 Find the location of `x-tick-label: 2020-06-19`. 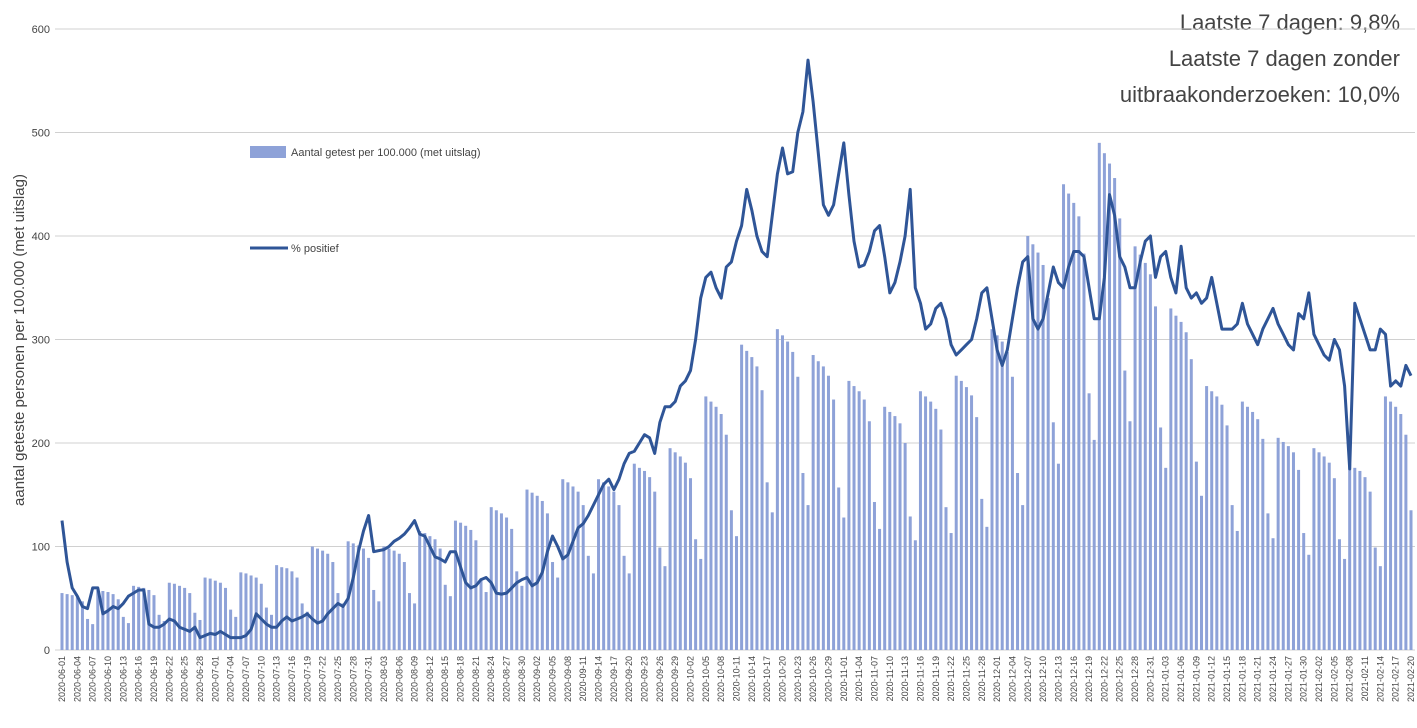

x-tick-label: 2020-06-19 is located at coordinates (154, 679).